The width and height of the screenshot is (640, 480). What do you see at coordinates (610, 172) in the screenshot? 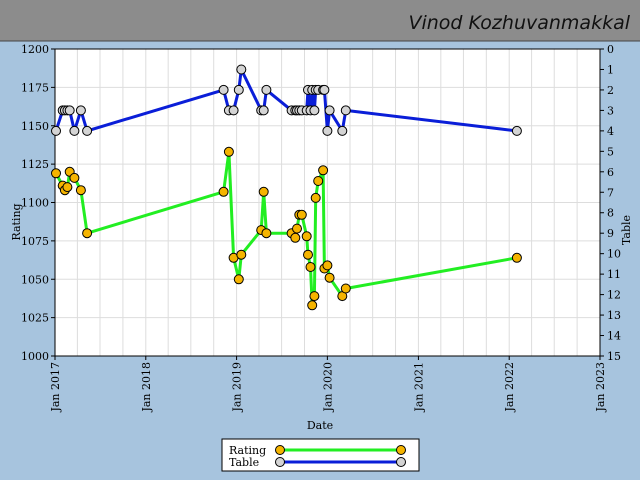
I see `right-tick-label: 6` at bounding box center [610, 172].